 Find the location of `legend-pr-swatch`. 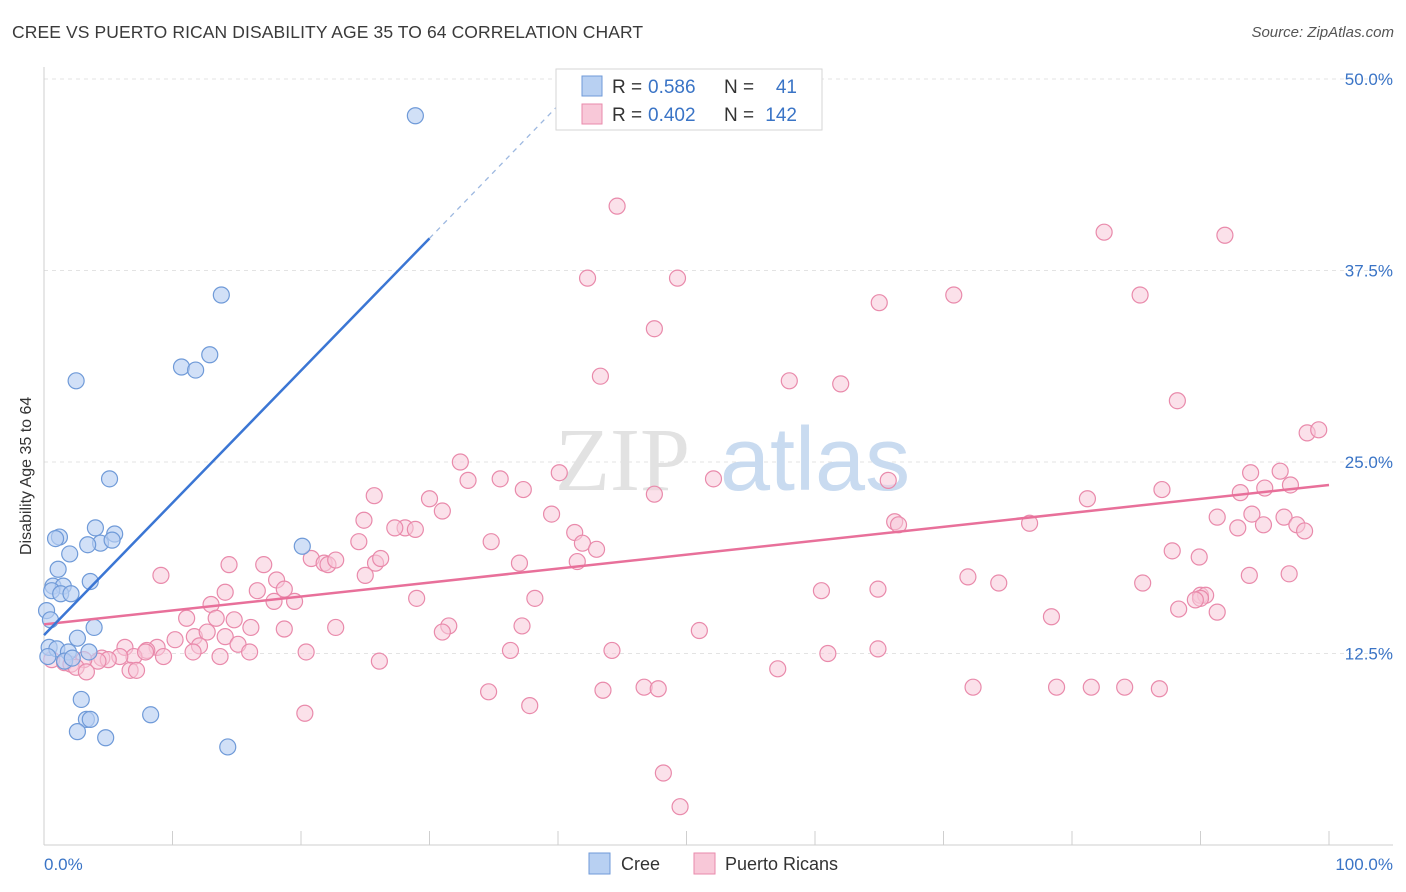

legend-pr-swatch is located at coordinates (704, 863).